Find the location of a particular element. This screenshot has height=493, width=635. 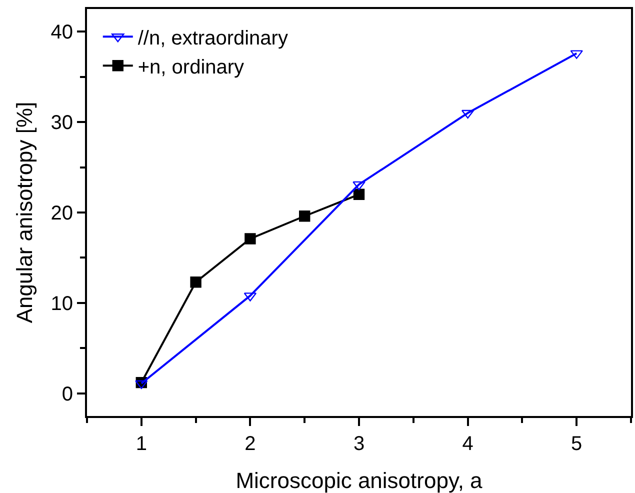

legend-label: +n, ordinary is located at coordinates (191, 67).